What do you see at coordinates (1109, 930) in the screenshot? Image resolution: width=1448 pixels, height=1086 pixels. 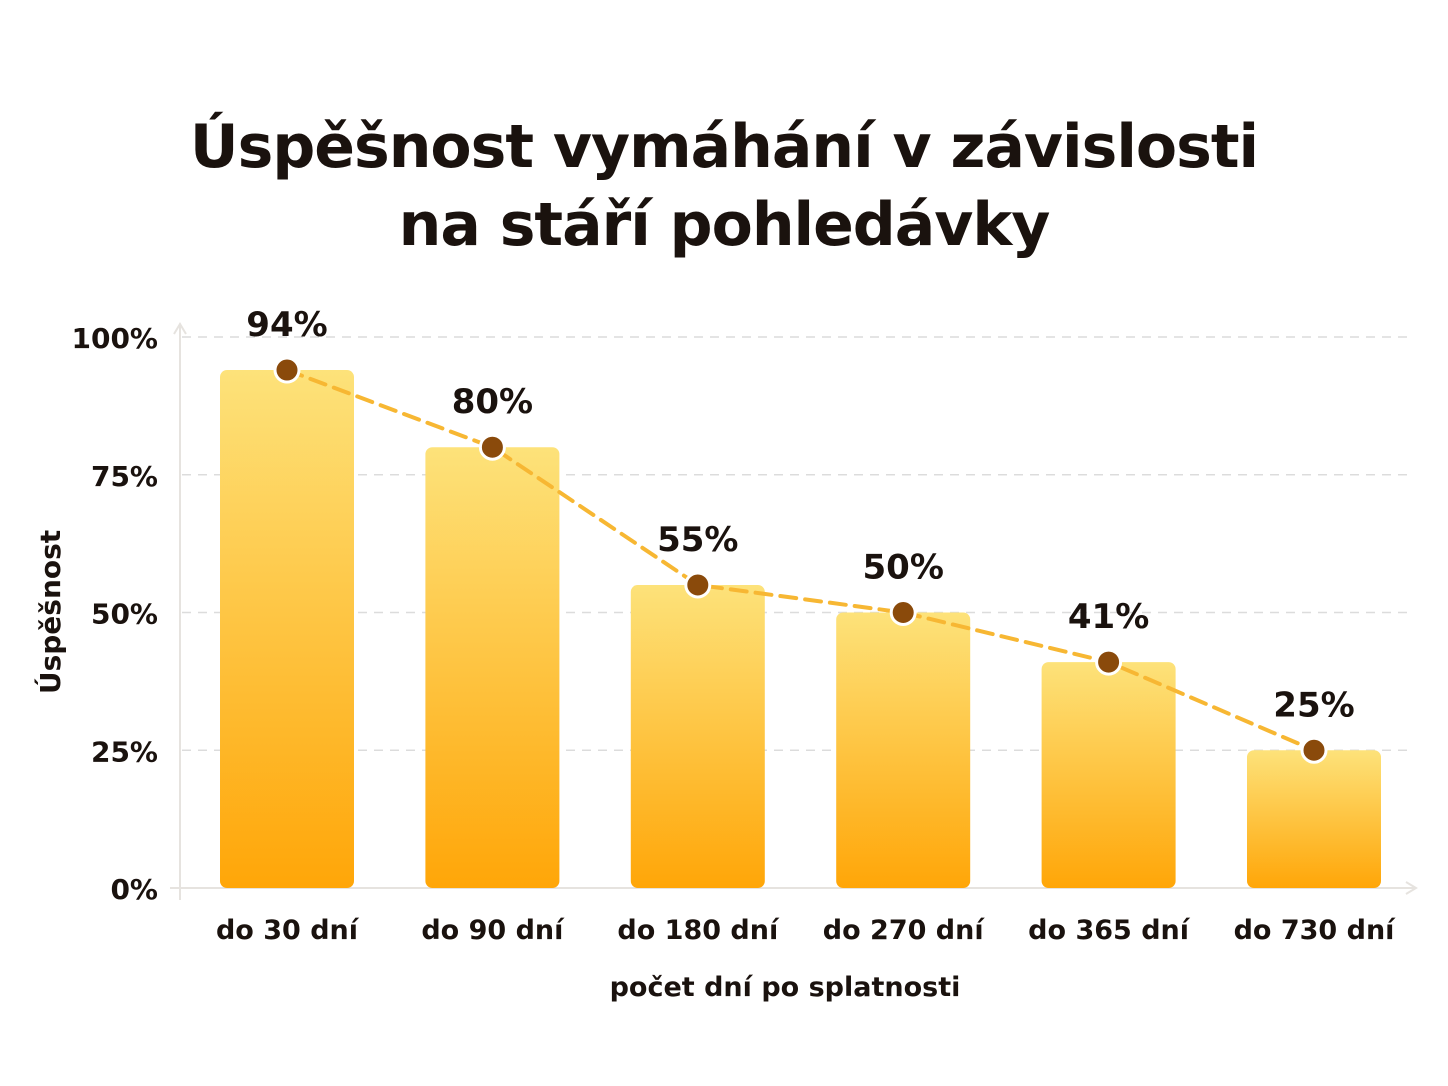 I see `x-tick-label: do 365 dní` at bounding box center [1109, 930].